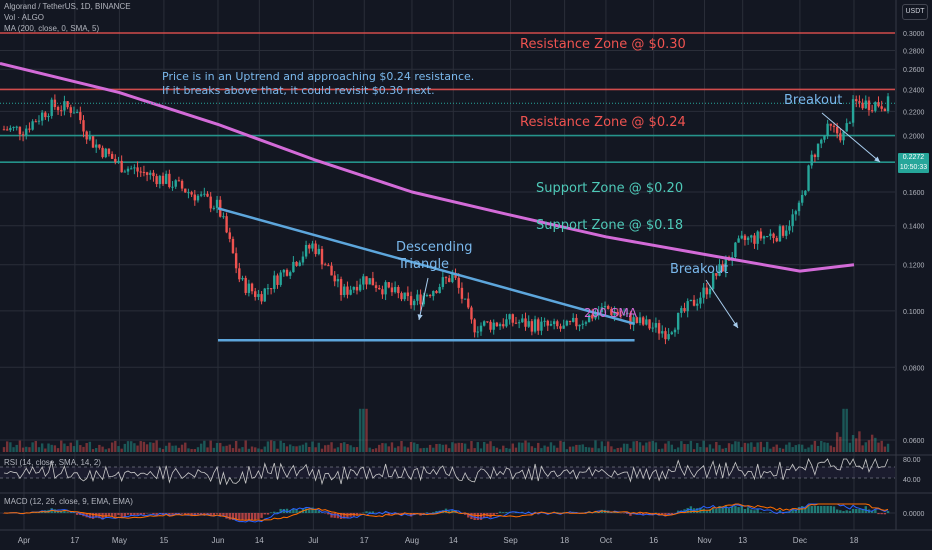 The width and height of the screenshot is (932, 550). What do you see at coordinates (68, 501) in the screenshot?
I see `macd-title: MACD (12, 26, close, 9, EMA, EMA)` at bounding box center [68, 501].